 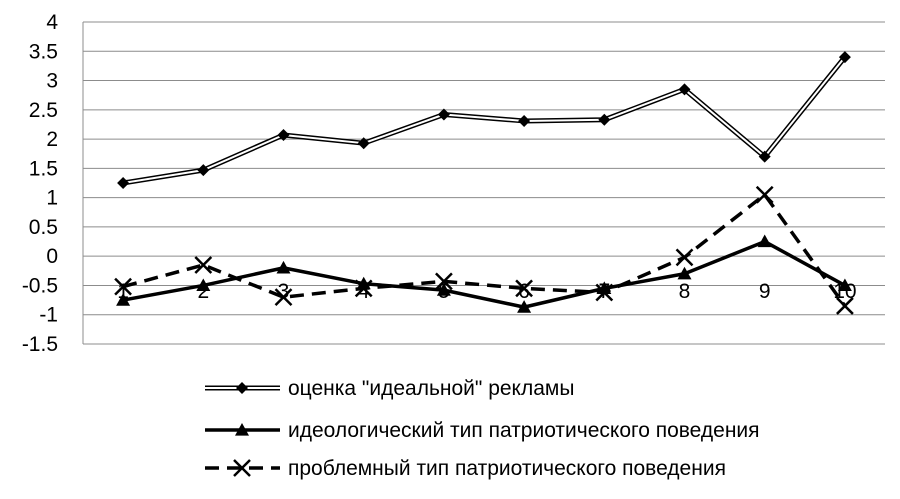 I want to click on legend-item-problem-type: проблемный тип патриотического поведения, so click(x=465, y=468).